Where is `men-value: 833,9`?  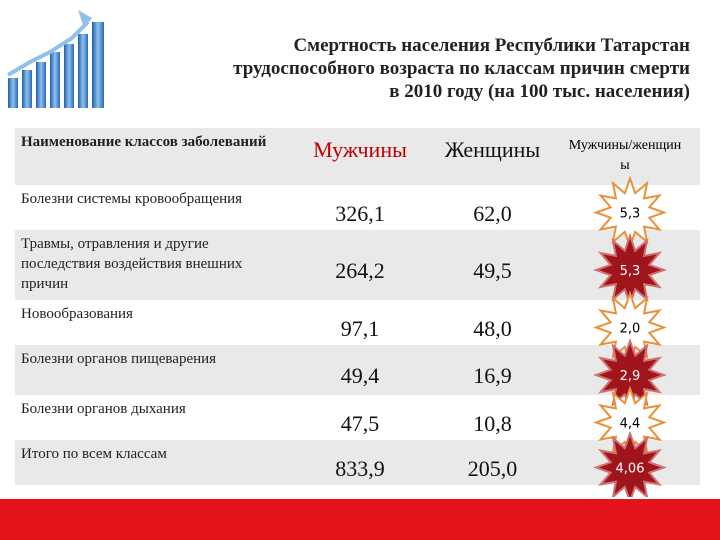 men-value: 833,9 is located at coordinates (360, 468).